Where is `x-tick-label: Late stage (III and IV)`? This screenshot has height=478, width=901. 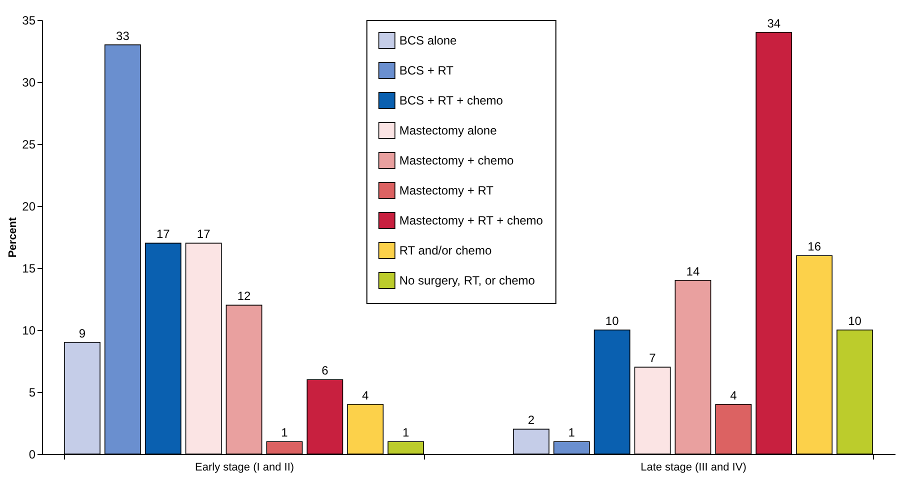 x-tick-label: Late stage (III and IV) is located at coordinates (693, 468).